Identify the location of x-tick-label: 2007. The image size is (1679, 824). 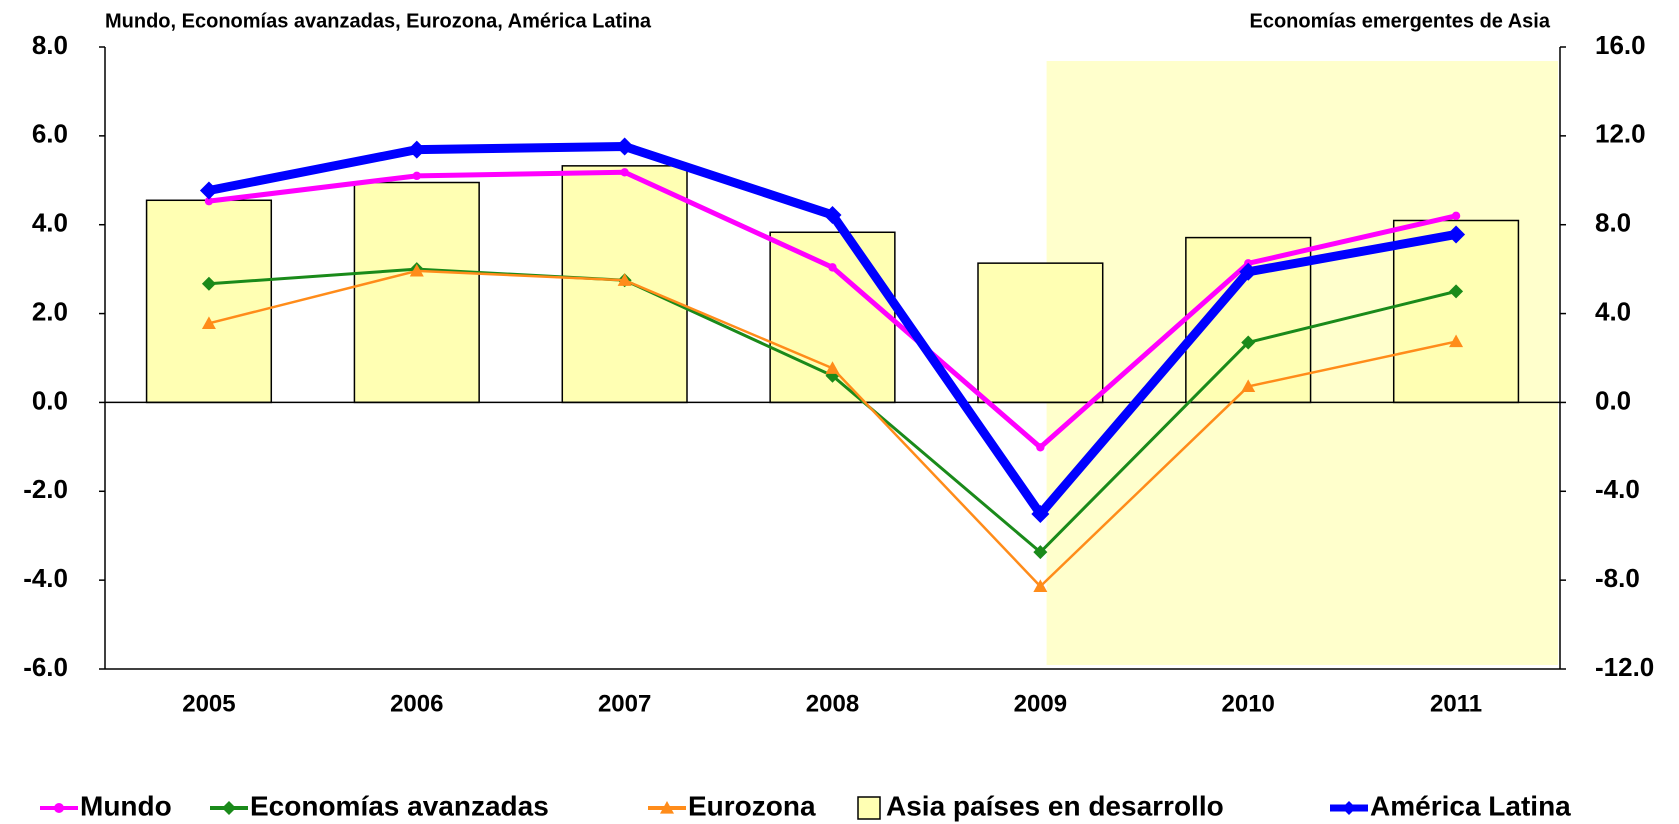
(624, 703).